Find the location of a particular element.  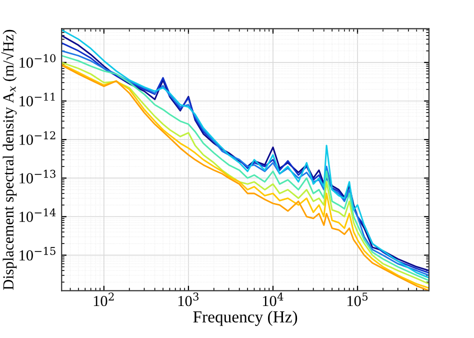

x-tick-label: 10$^{3}$ is located at coordinates (188, 299).